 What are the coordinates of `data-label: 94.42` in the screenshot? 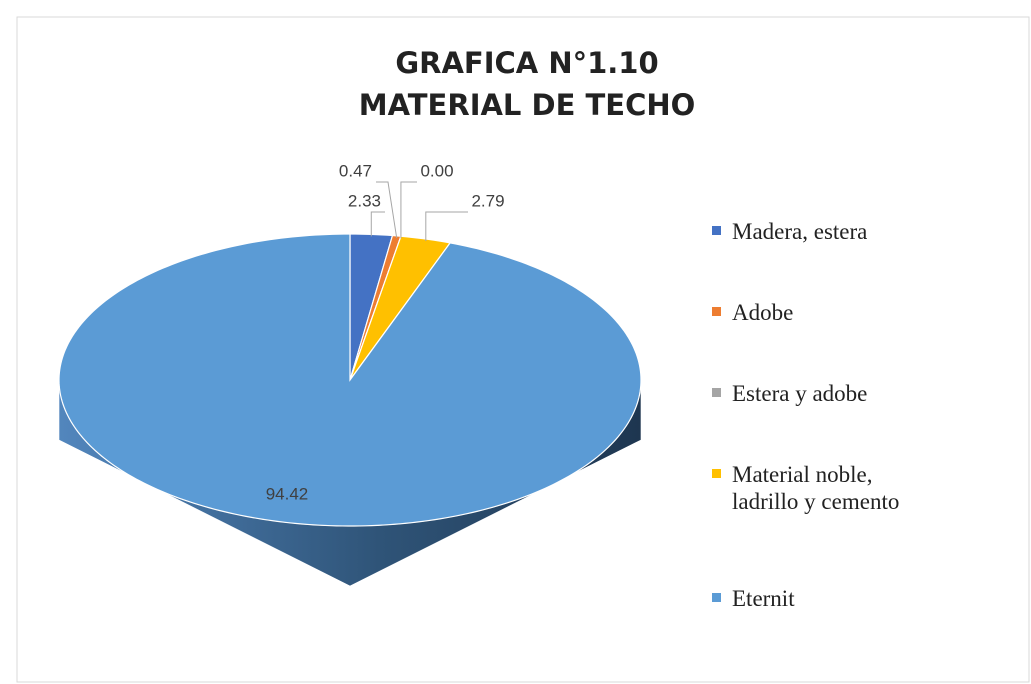 It's located at (287, 493).